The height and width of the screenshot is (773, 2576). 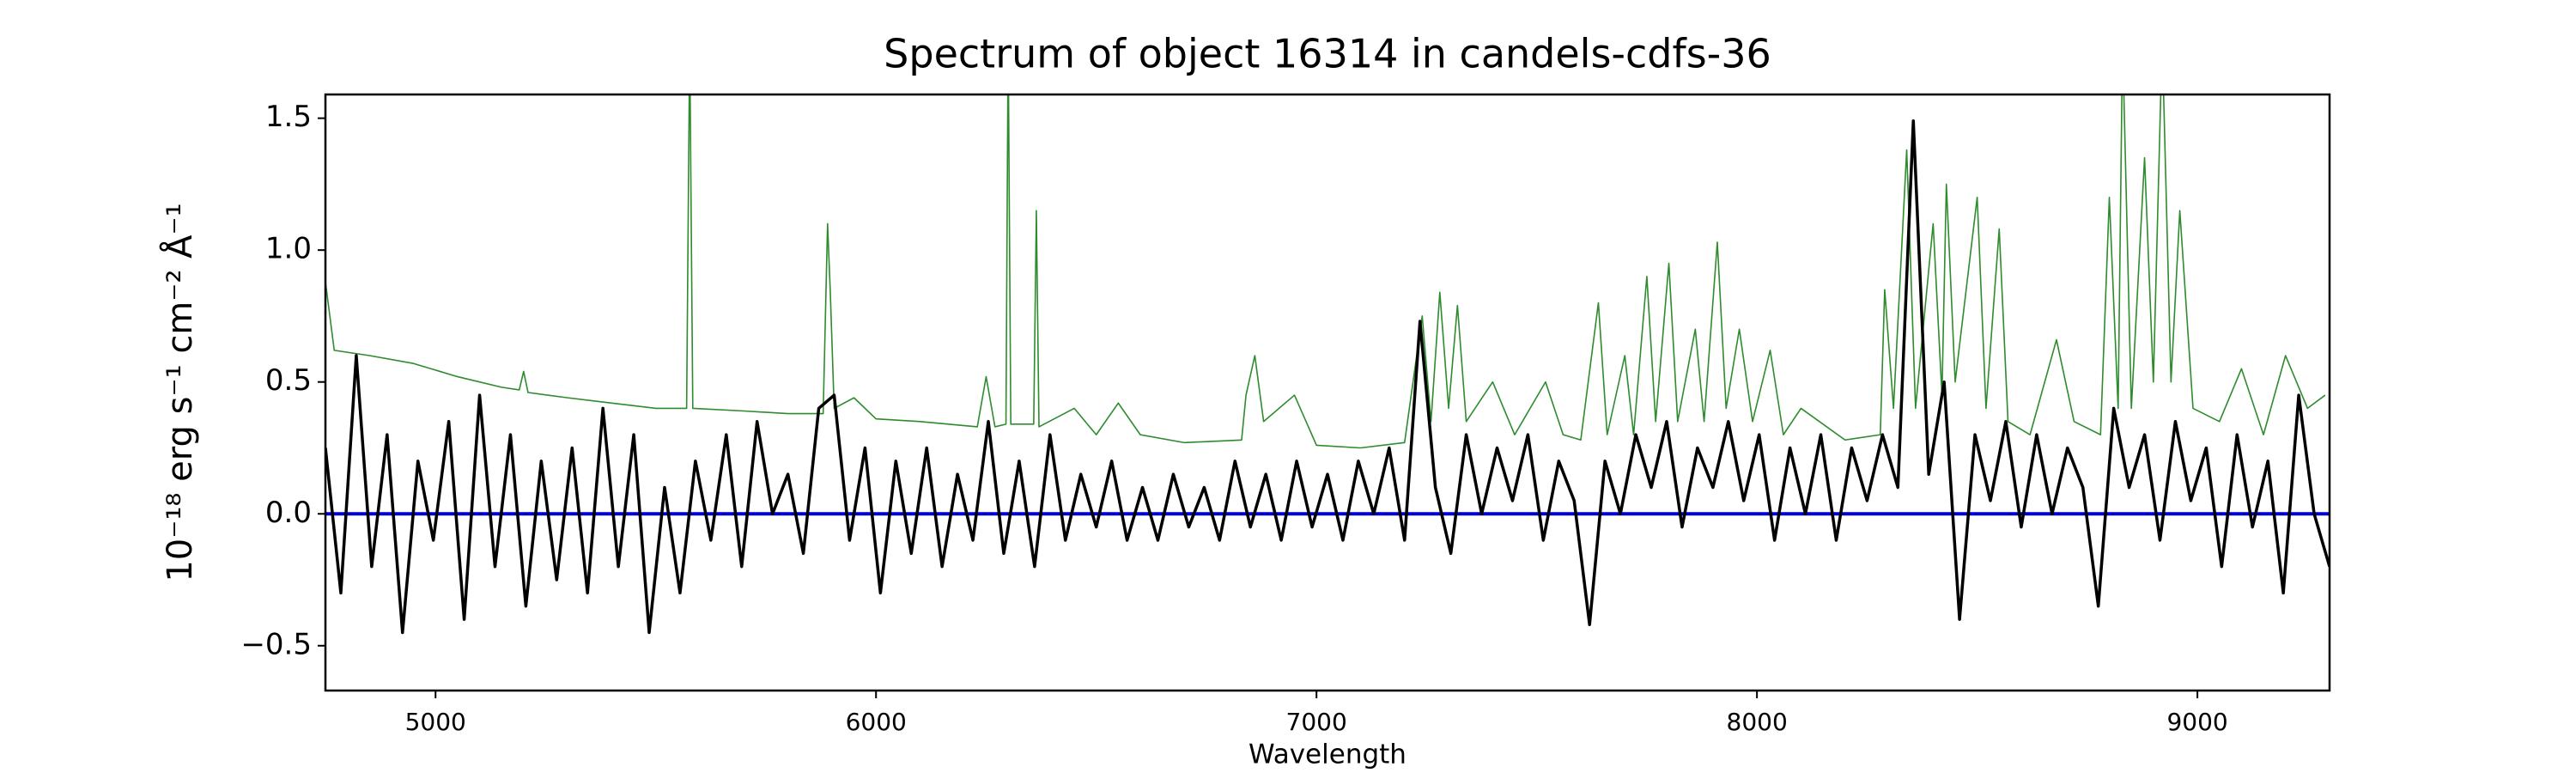 I want to click on x-tick-label: 7000, so click(x=1316, y=722).